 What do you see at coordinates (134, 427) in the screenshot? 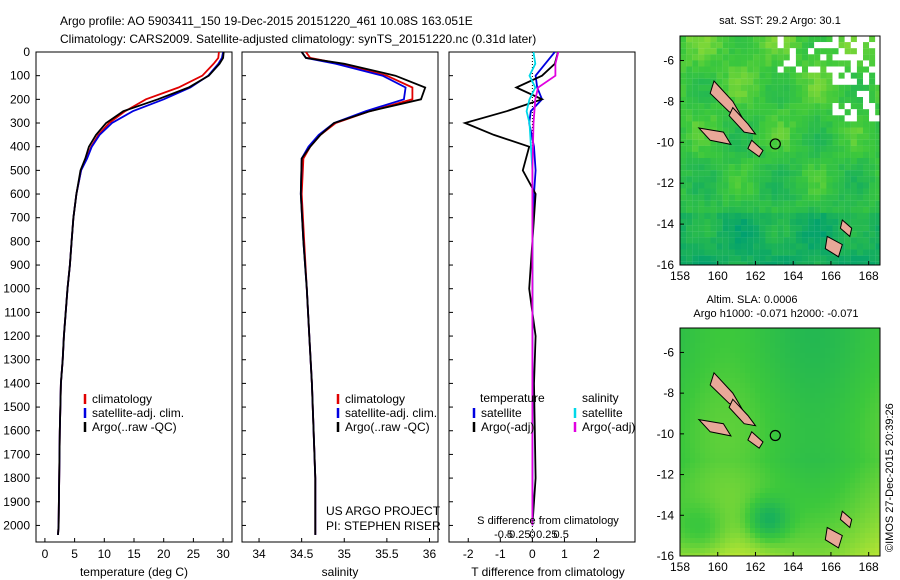
I see `legend-argo-label: Argo(..raw -QC)` at bounding box center [134, 427].